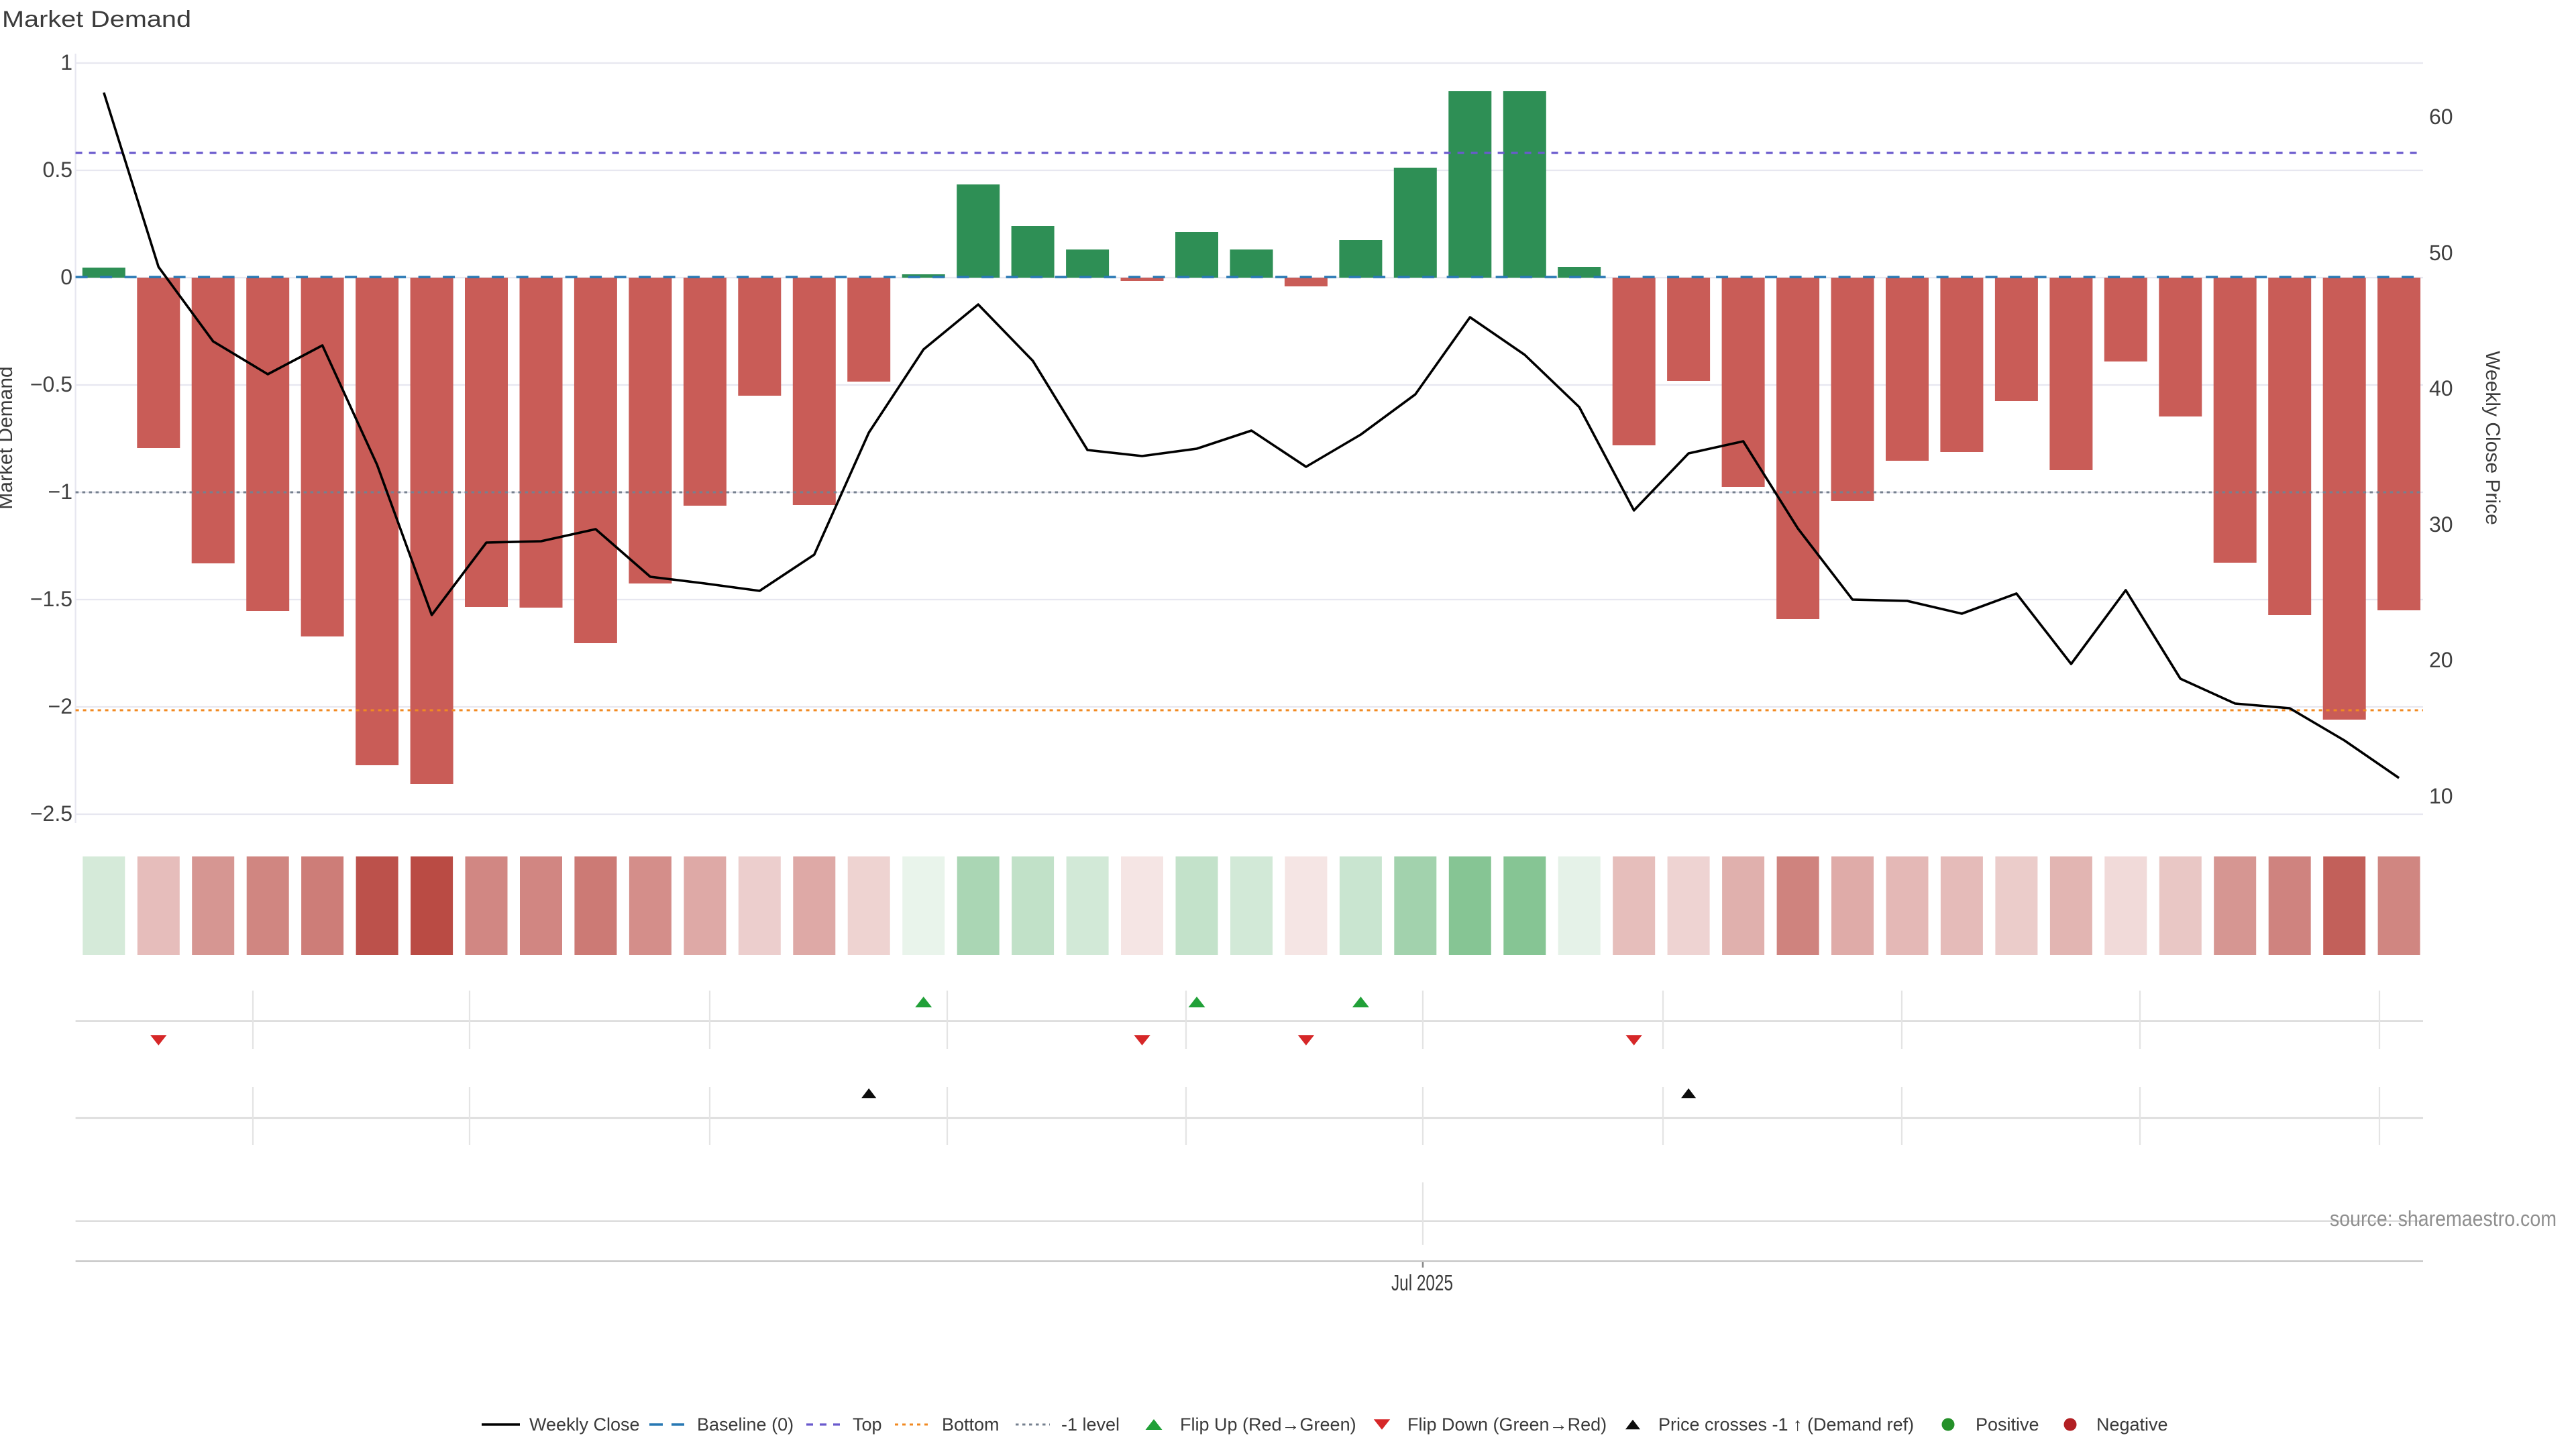  I want to click on svg-text: 60, so click(2441, 117).